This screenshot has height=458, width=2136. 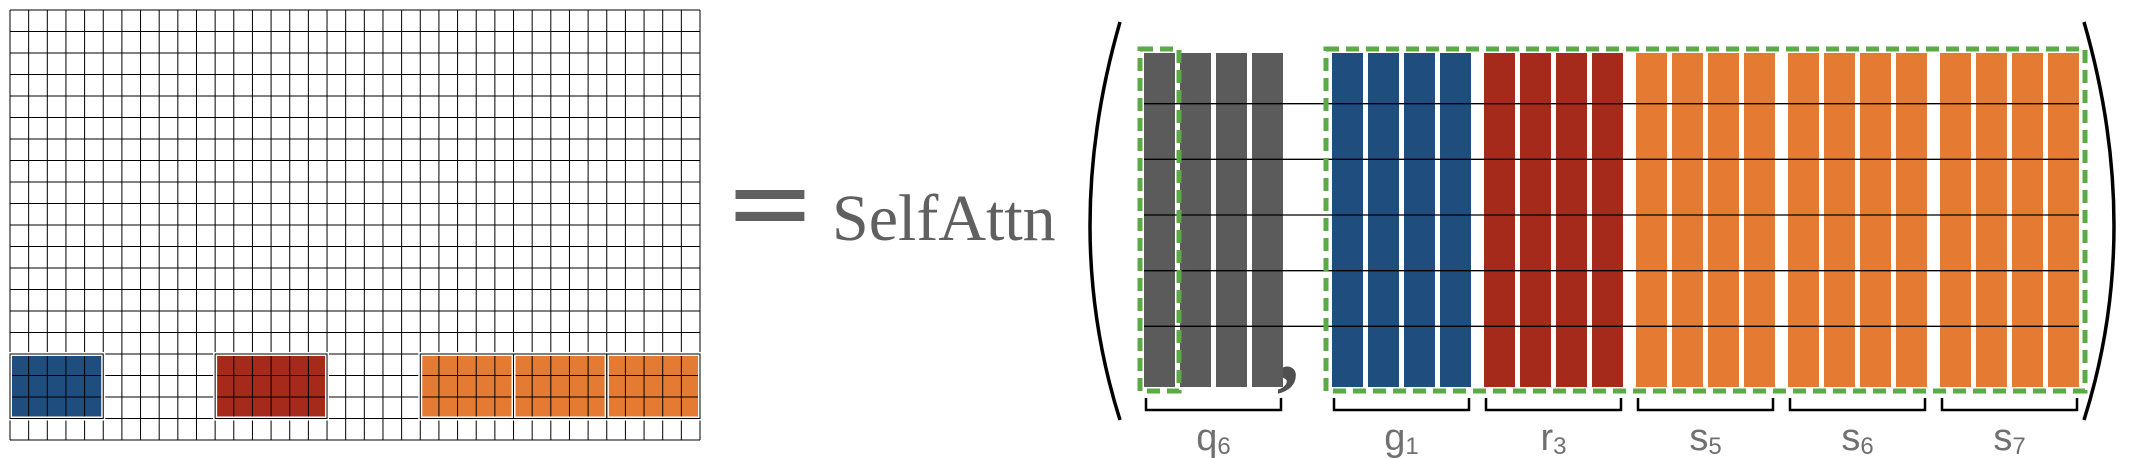 I want to click on group-label-g1: g1, so click(x=1401, y=437).